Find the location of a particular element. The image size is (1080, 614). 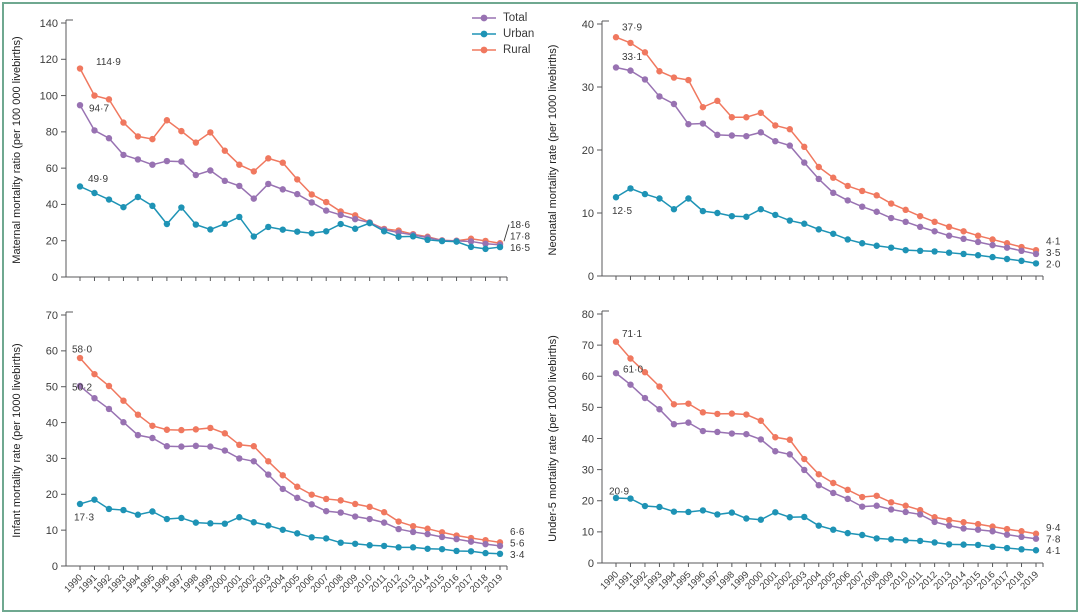

infant-mortality-urban-series: 17·3 is located at coordinates (289, 527).